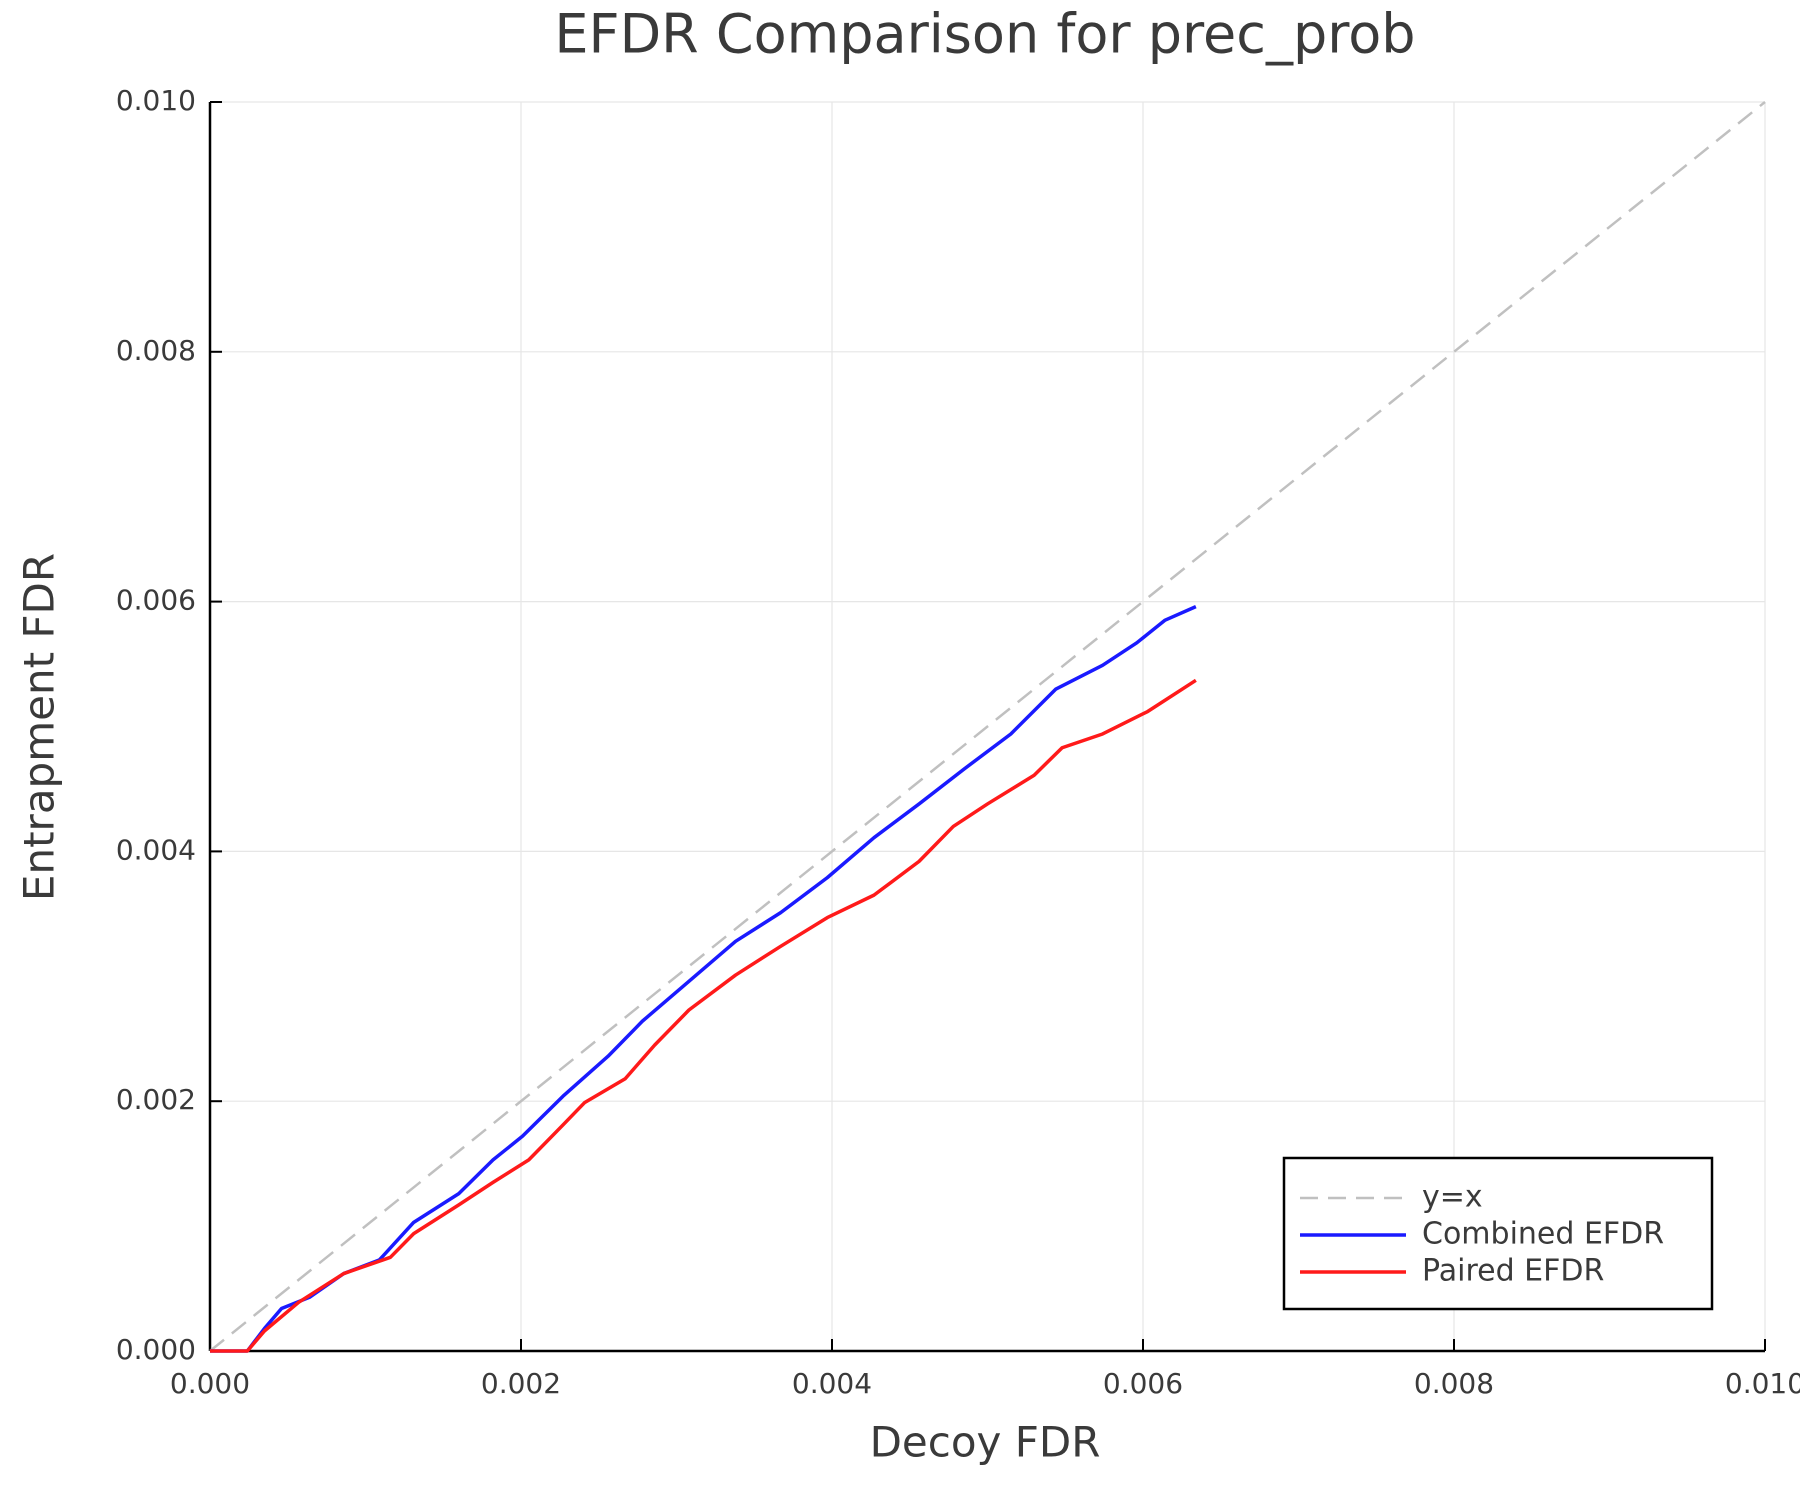 The image size is (1800, 1500). I want to click on legend-label: y=x, so click(1452, 1197).